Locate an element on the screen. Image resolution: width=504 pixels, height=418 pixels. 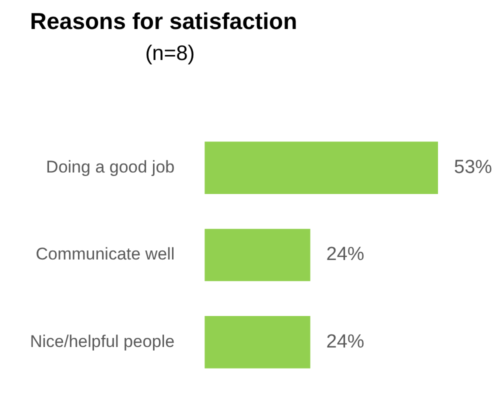
chart-title: Reasons for satisfaction is located at coordinates (164, 21).